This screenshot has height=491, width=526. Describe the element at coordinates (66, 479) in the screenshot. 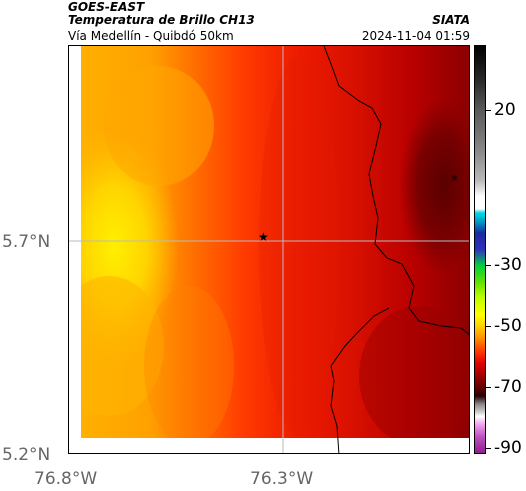

I see `lon-label-768: 76.8°W` at that location.